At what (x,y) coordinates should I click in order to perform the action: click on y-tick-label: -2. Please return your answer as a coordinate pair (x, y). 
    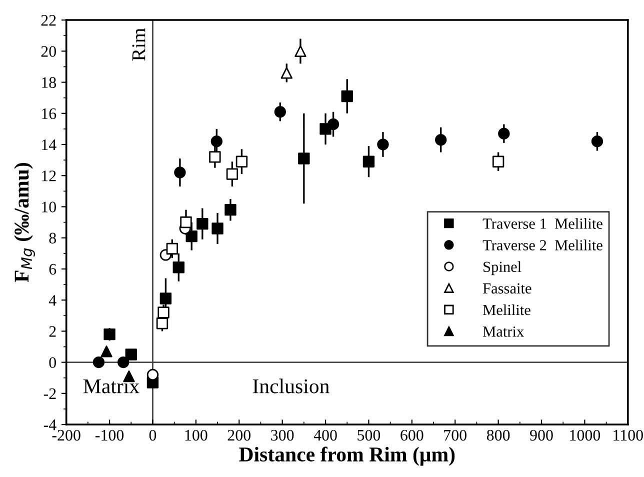
    Looking at the image, I should click on (50, 393).